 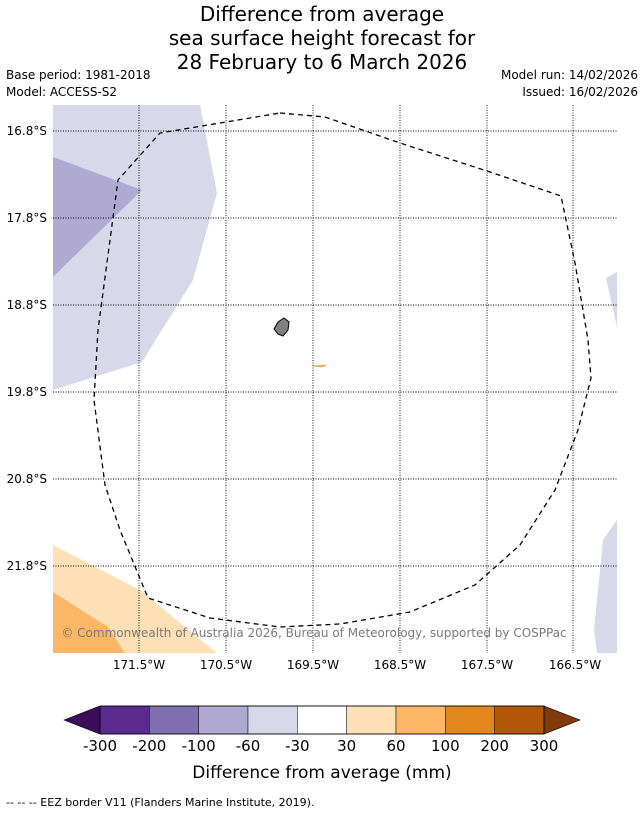 I want to click on lon-label: 166.5°W, so click(x=575, y=665).